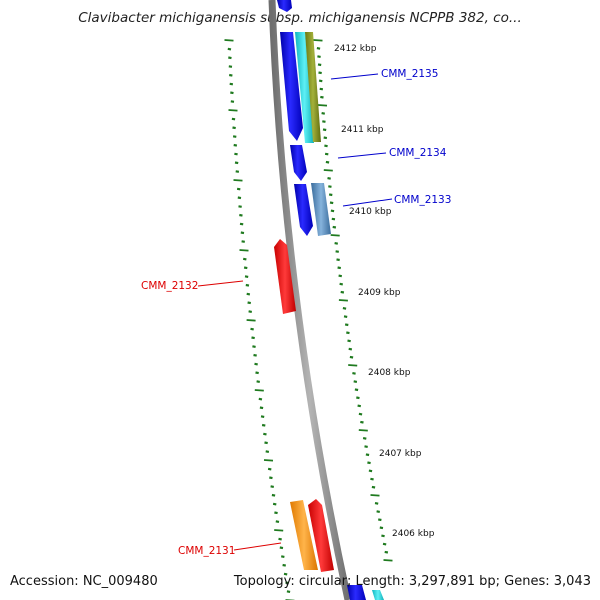 The image size is (600, 600). Describe the element at coordinates (355, 49) in the screenshot. I see `tick-label: 2412 kbp` at that location.